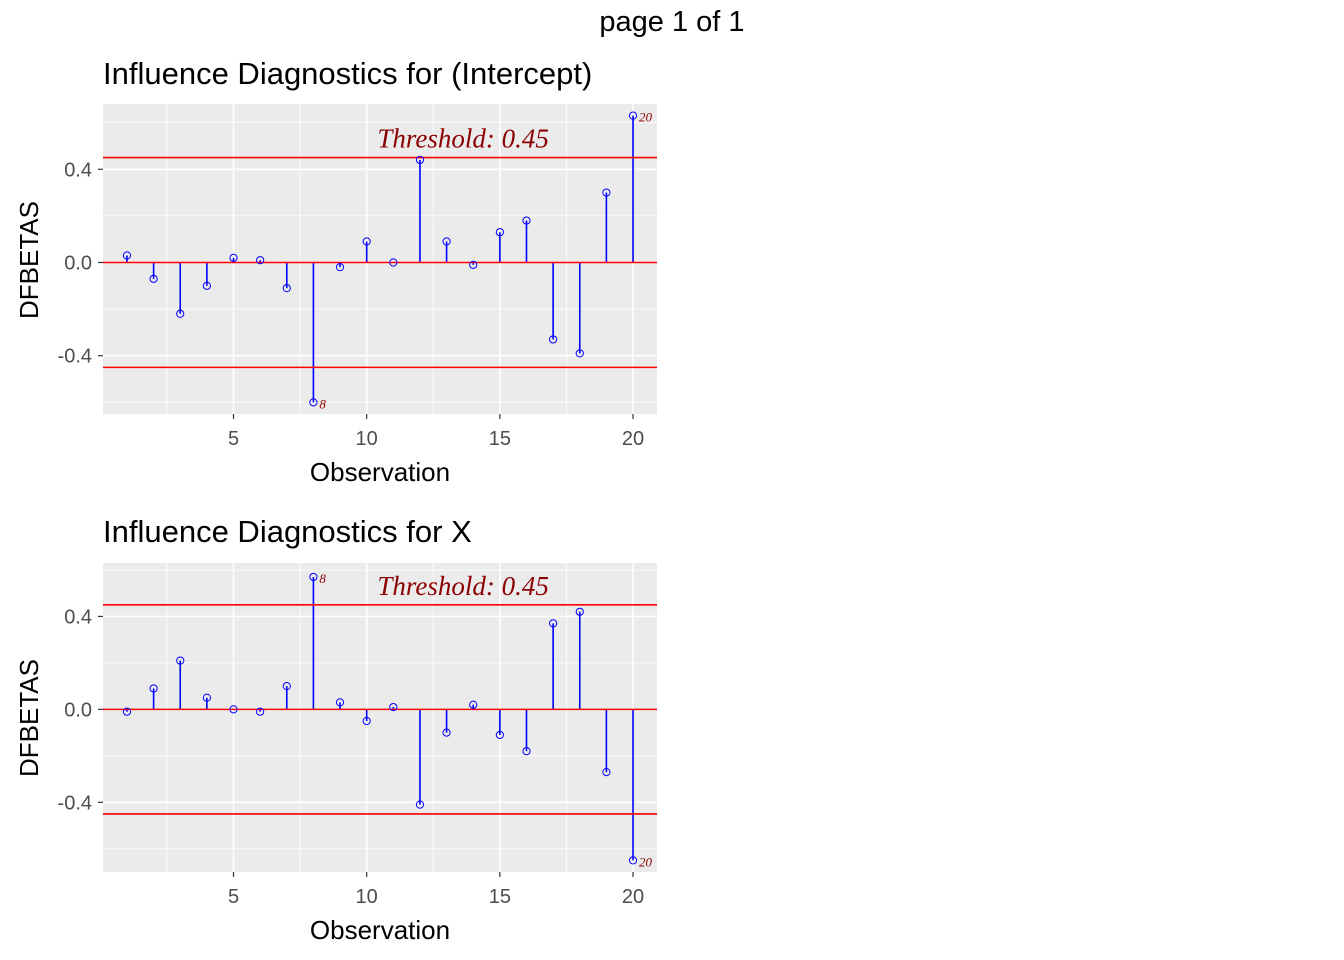  Describe the element at coordinates (672, 22) in the screenshot. I see `page-label: page 1 of 1` at that location.